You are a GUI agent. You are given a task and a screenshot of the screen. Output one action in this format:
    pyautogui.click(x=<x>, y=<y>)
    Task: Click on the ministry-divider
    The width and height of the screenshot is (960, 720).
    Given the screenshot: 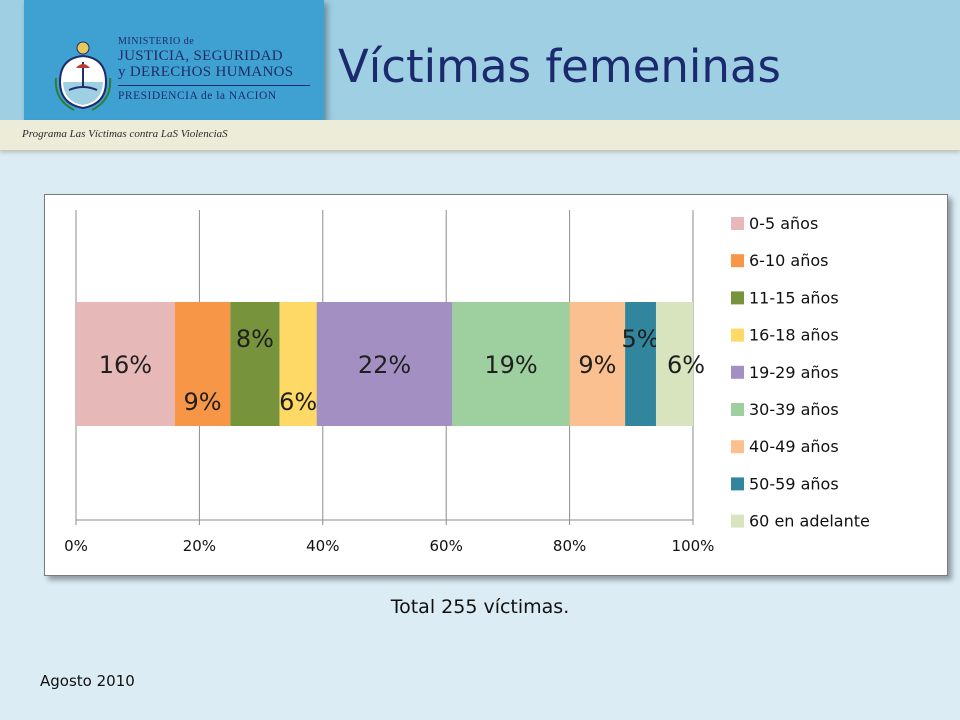 What is the action you would take?
    pyautogui.click(x=214, y=85)
    